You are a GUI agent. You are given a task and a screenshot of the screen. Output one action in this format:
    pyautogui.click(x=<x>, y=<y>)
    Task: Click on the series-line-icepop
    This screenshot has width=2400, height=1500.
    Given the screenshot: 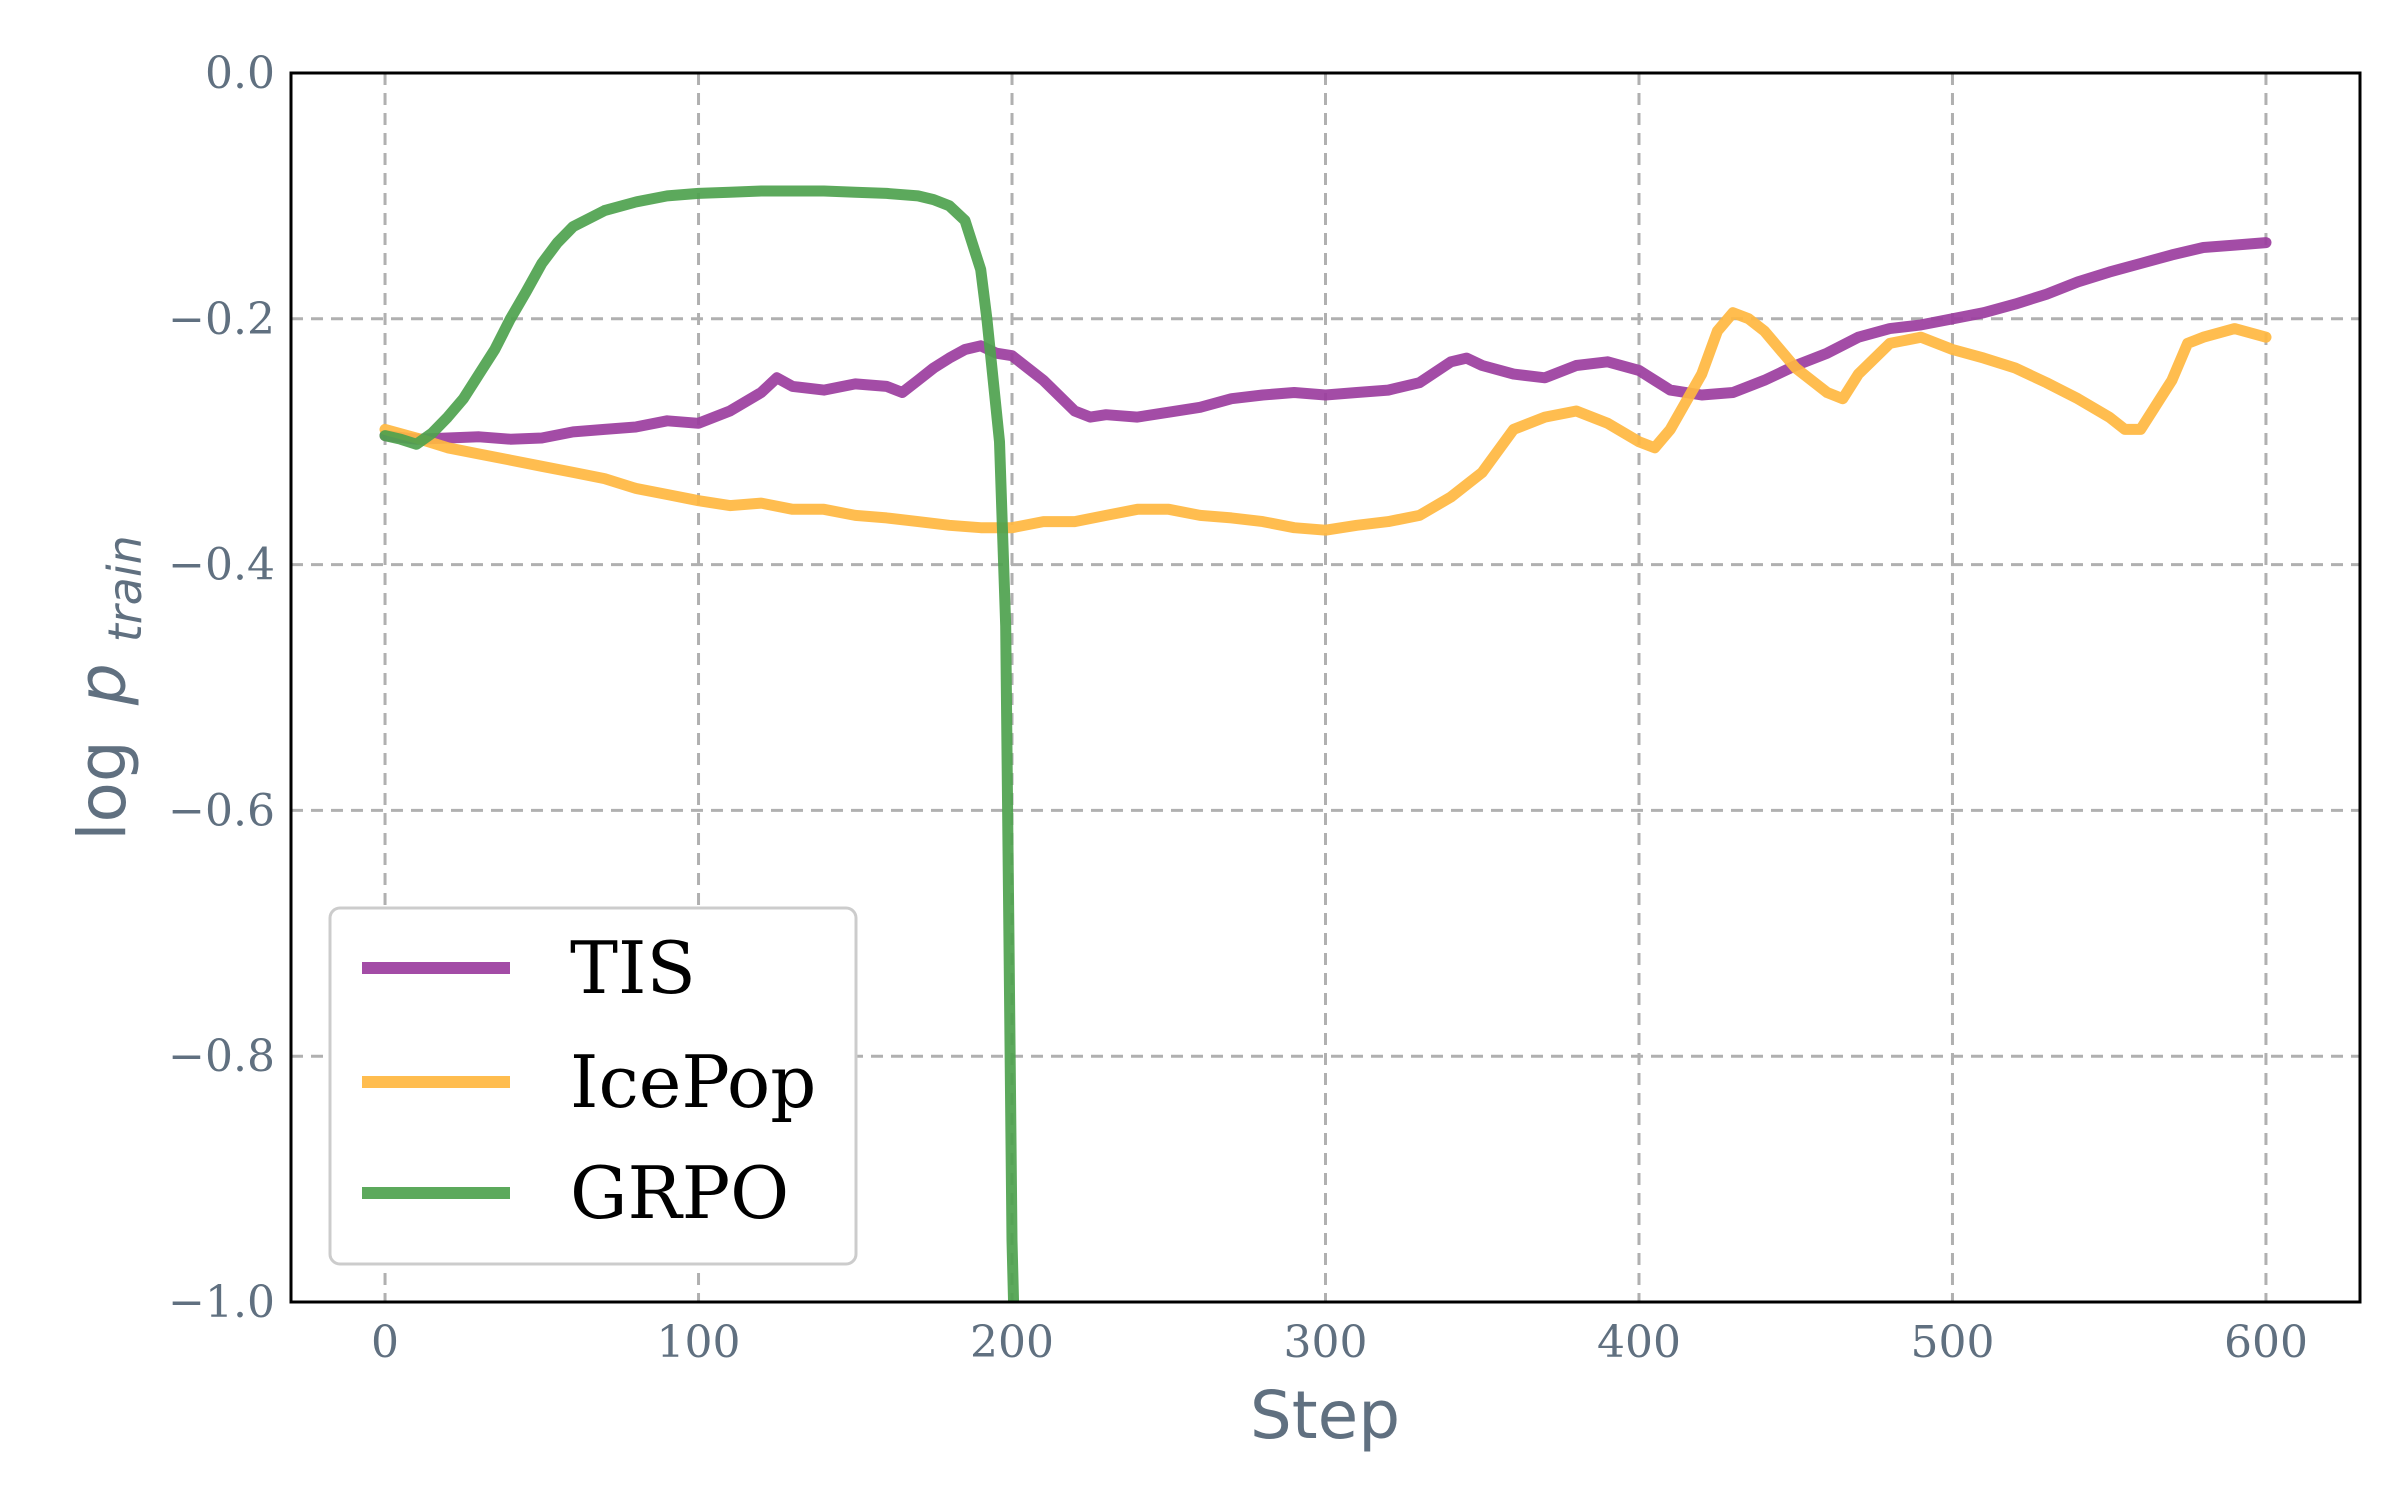 What is the action you would take?
    pyautogui.click(x=1325, y=421)
    